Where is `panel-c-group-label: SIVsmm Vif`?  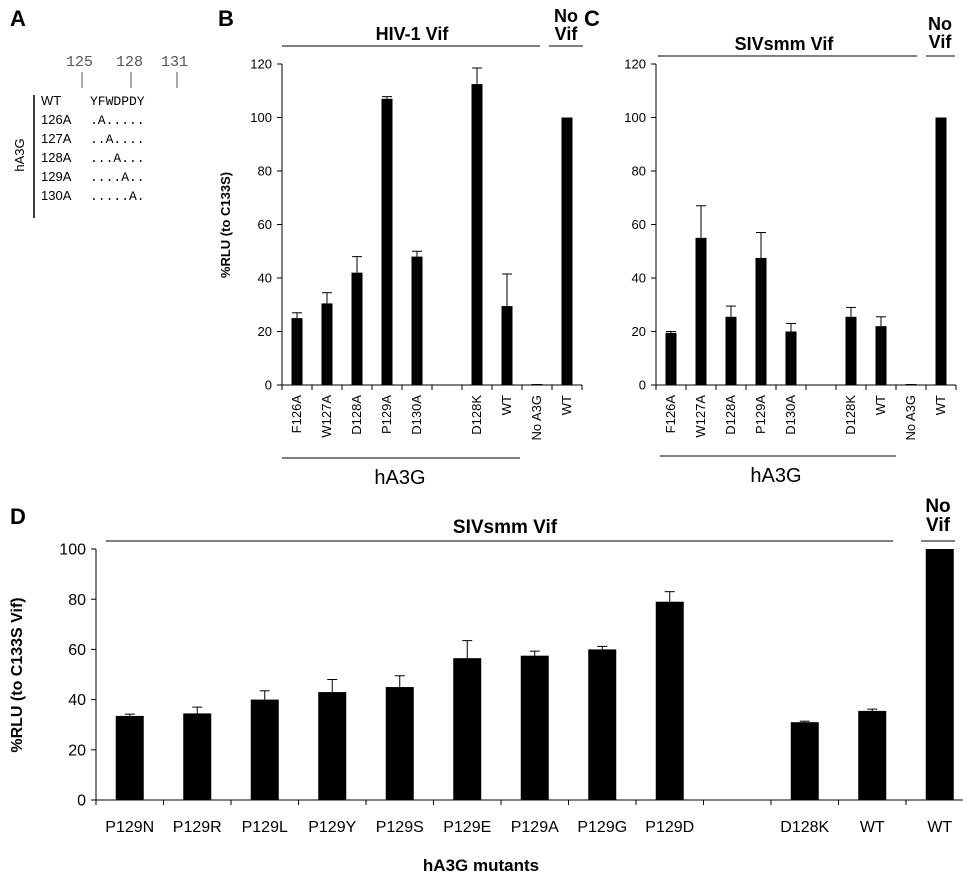 panel-c-group-label: SIVsmm Vif is located at coordinates (785, 44).